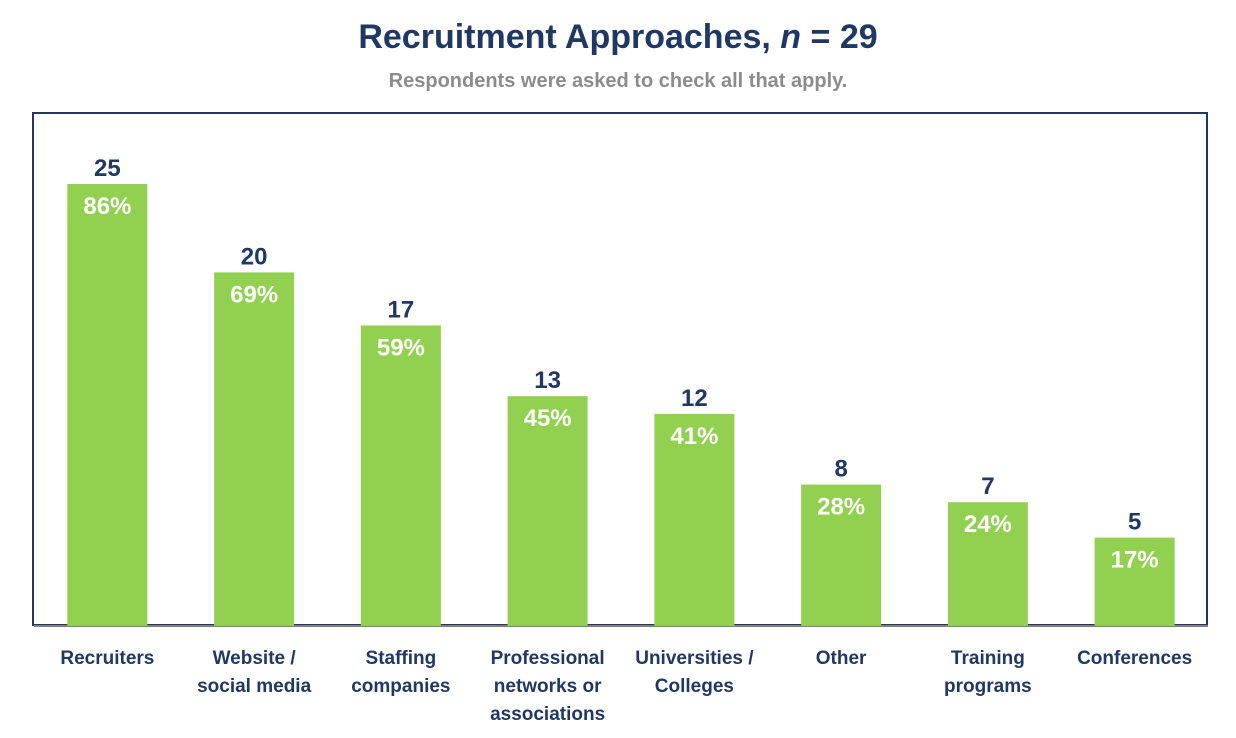 The height and width of the screenshot is (738, 1236). Describe the element at coordinates (547, 714) in the screenshot. I see `category-label-line: associations` at that location.